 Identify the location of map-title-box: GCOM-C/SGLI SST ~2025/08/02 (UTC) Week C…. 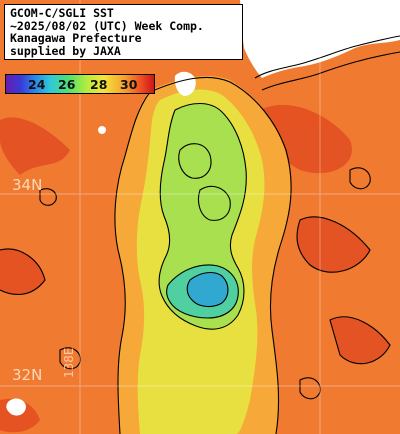
(123, 32).